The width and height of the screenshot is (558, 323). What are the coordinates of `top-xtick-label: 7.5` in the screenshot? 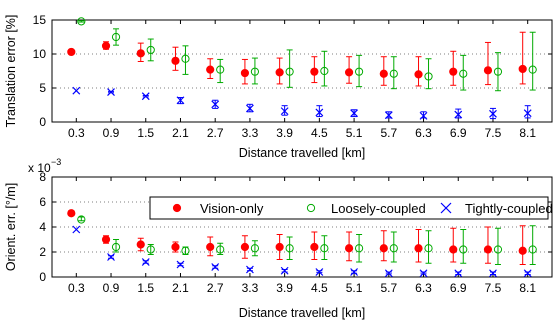 It's located at (493, 133).